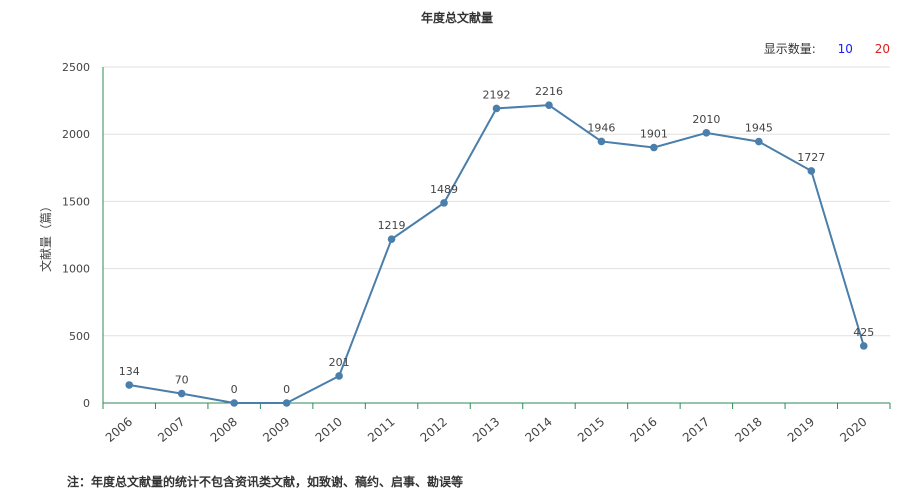  Describe the element at coordinates (381, 430) in the screenshot. I see `x-tick-label: 2011` at that location.